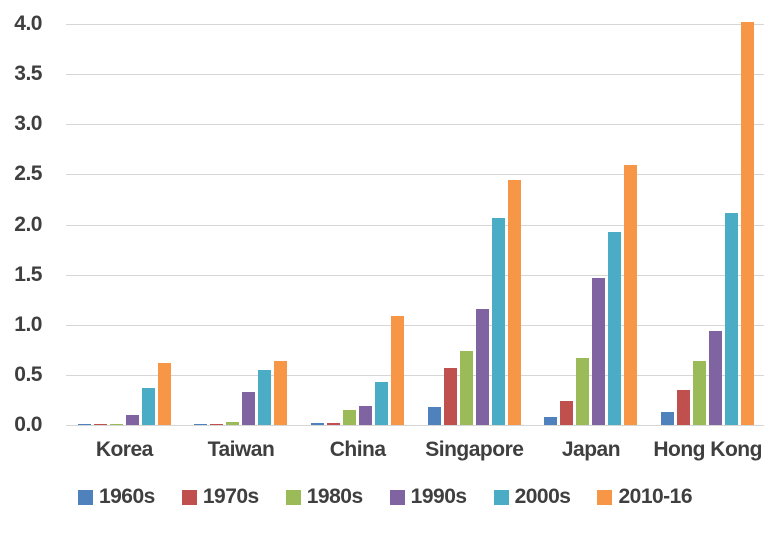  What do you see at coordinates (514, 302) in the screenshot?
I see `bar-2010-16-singapore` at bounding box center [514, 302].